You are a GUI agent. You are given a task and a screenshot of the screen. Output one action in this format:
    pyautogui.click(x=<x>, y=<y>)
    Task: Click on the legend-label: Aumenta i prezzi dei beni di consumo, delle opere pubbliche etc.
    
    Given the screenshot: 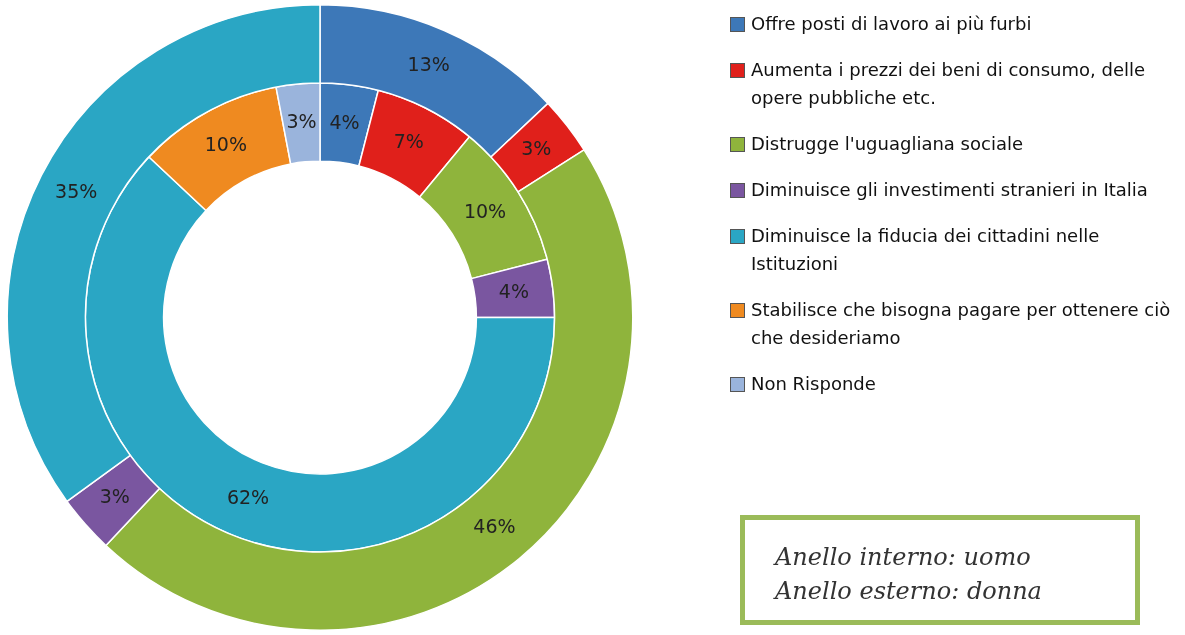 What is the action you would take?
    pyautogui.click(x=949, y=84)
    